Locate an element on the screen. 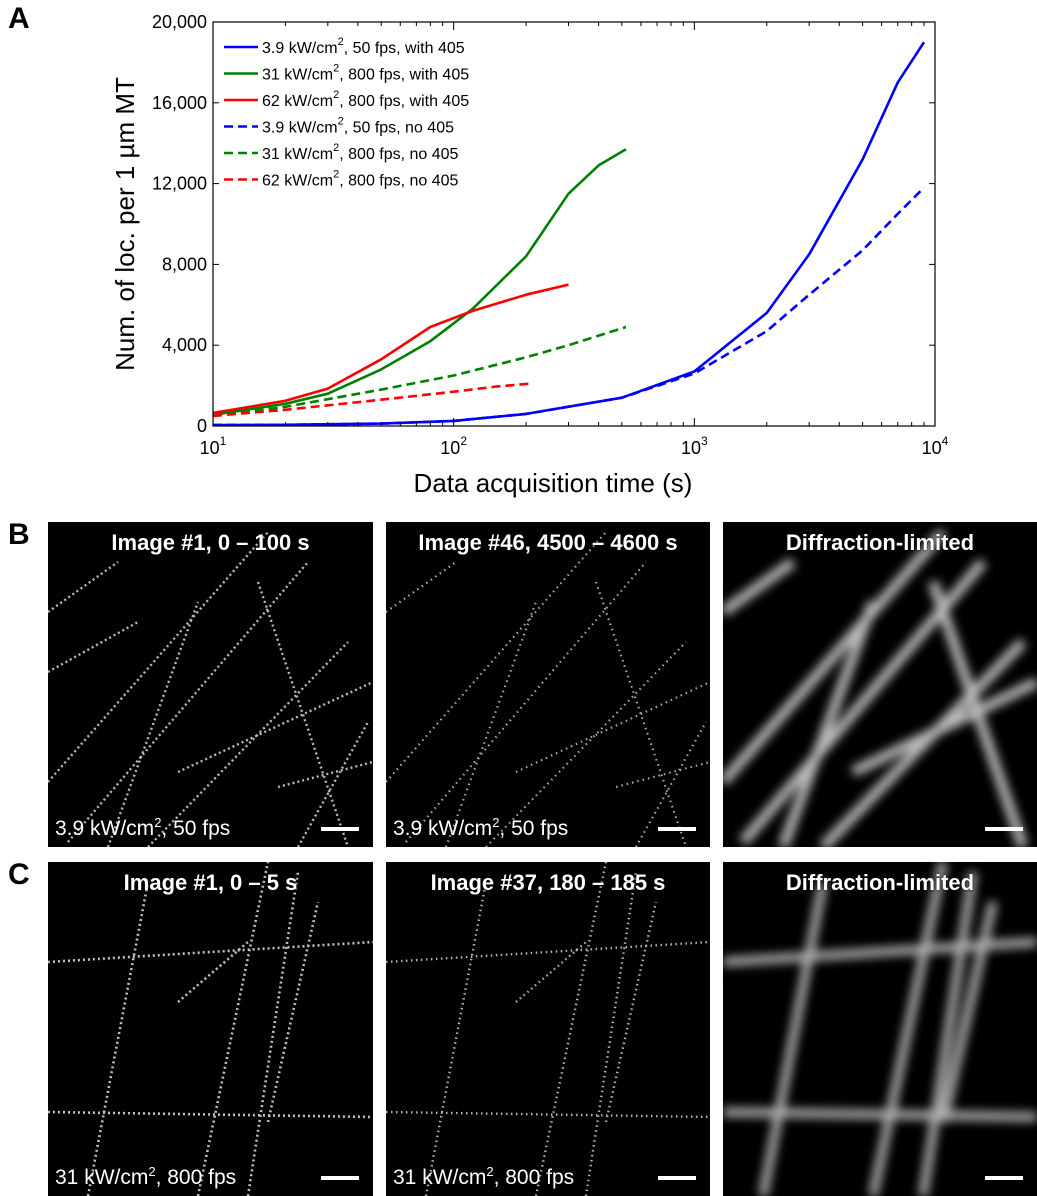  y-axis-label: Num. of loc. per 1 µm MT is located at coordinates (125, 224).